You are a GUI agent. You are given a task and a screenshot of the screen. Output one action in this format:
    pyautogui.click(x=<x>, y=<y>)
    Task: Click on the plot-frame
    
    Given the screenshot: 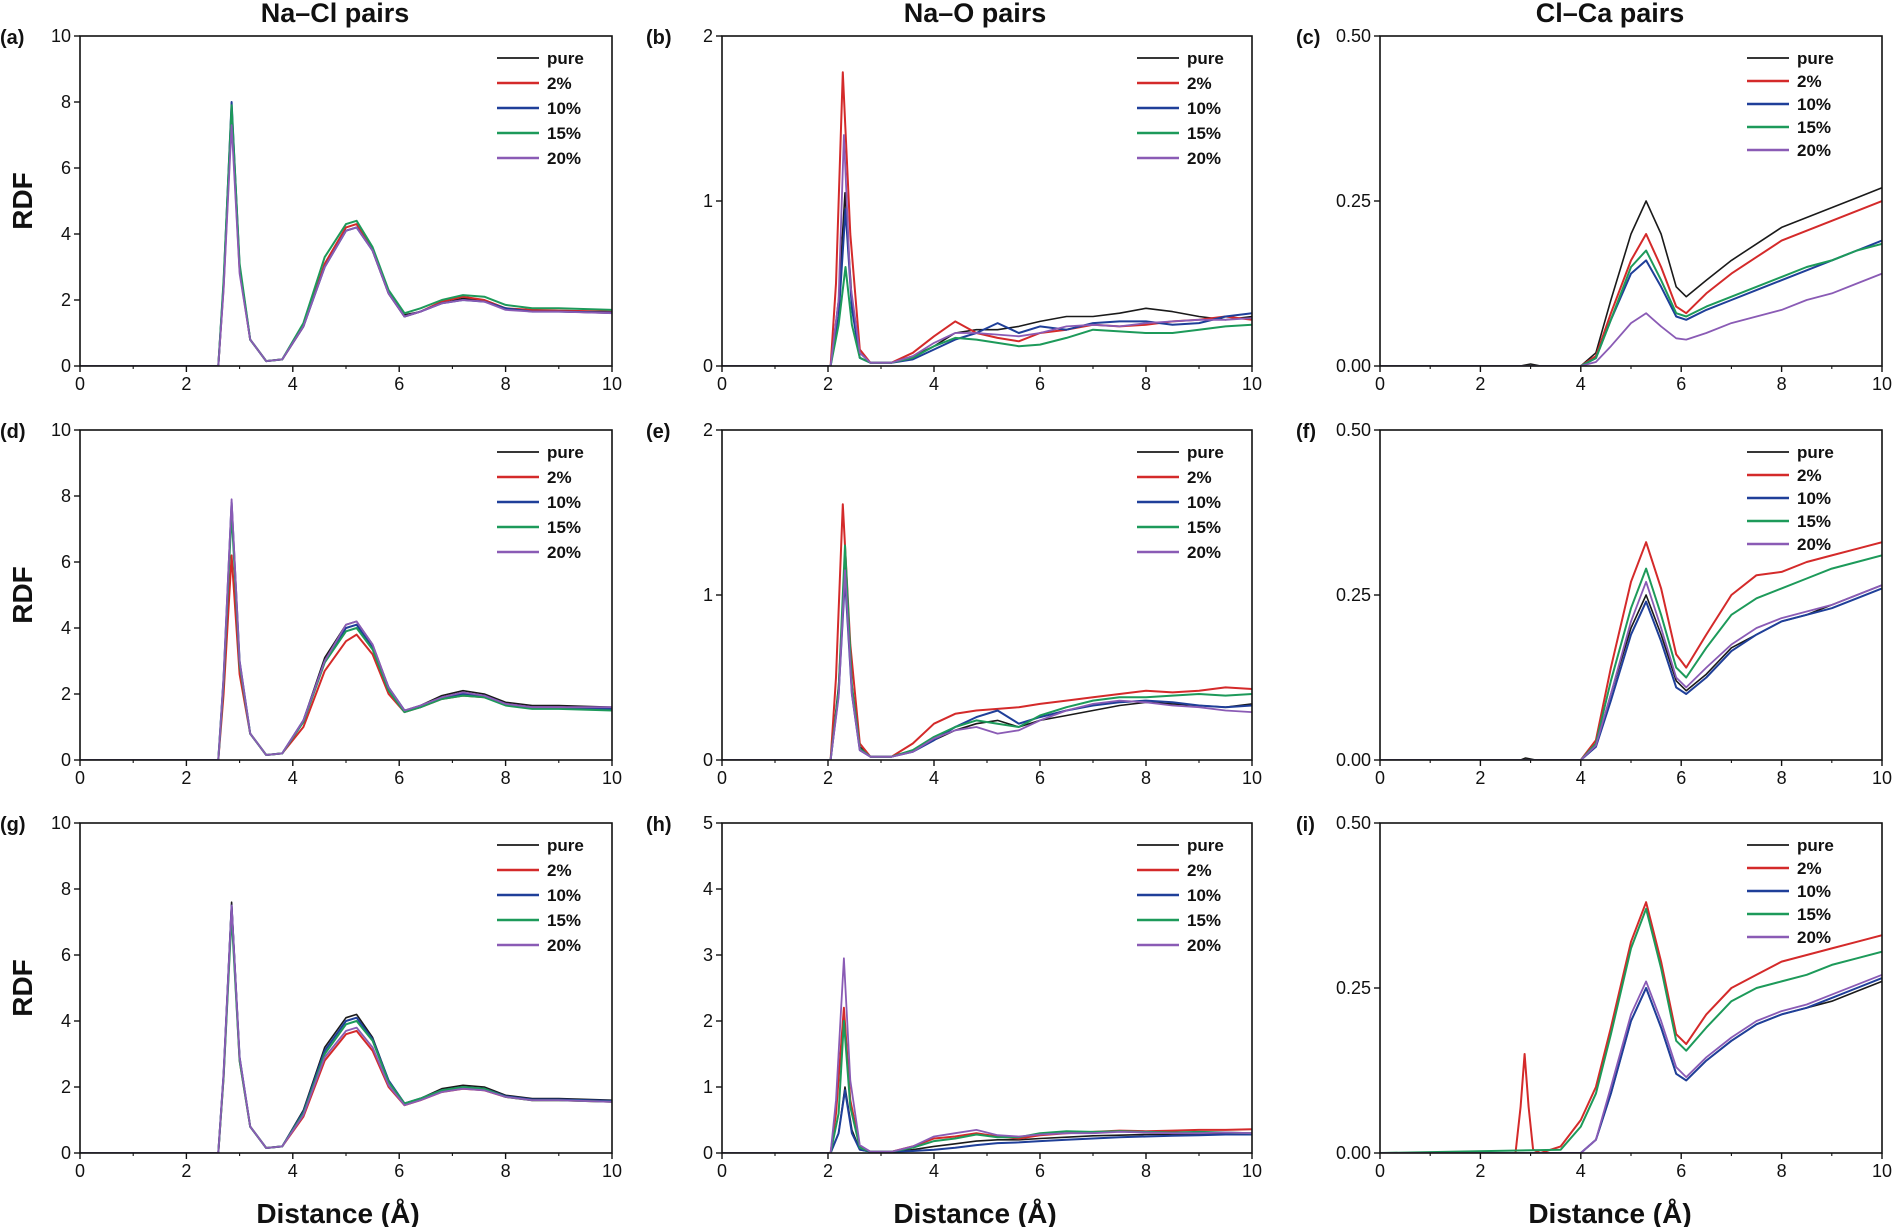 What is the action you would take?
    pyautogui.click(x=346, y=988)
    